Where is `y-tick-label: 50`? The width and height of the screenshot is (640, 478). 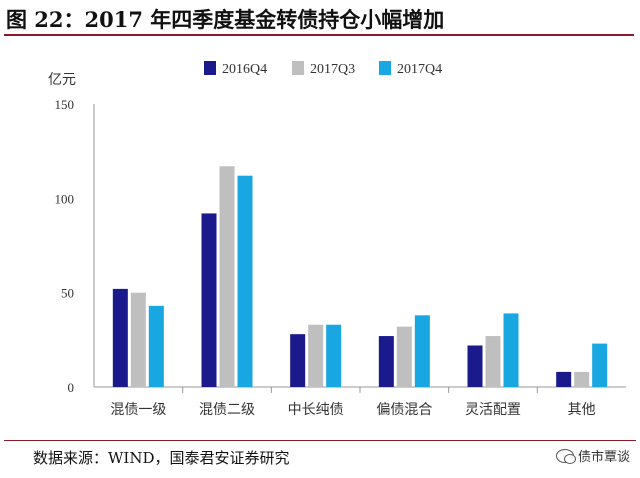
y-tick-label: 50 is located at coordinates (67, 293).